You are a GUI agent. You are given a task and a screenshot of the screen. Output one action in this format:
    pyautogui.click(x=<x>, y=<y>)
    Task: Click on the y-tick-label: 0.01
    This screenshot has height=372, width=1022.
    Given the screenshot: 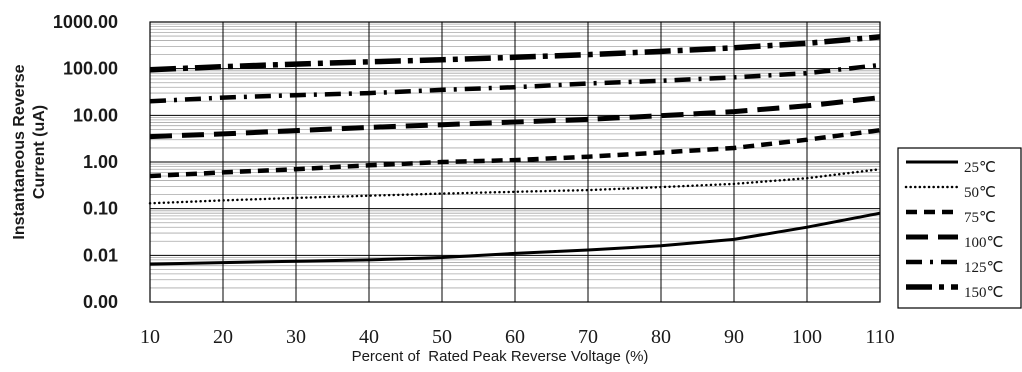 What is the action you would take?
    pyautogui.click(x=100, y=255)
    